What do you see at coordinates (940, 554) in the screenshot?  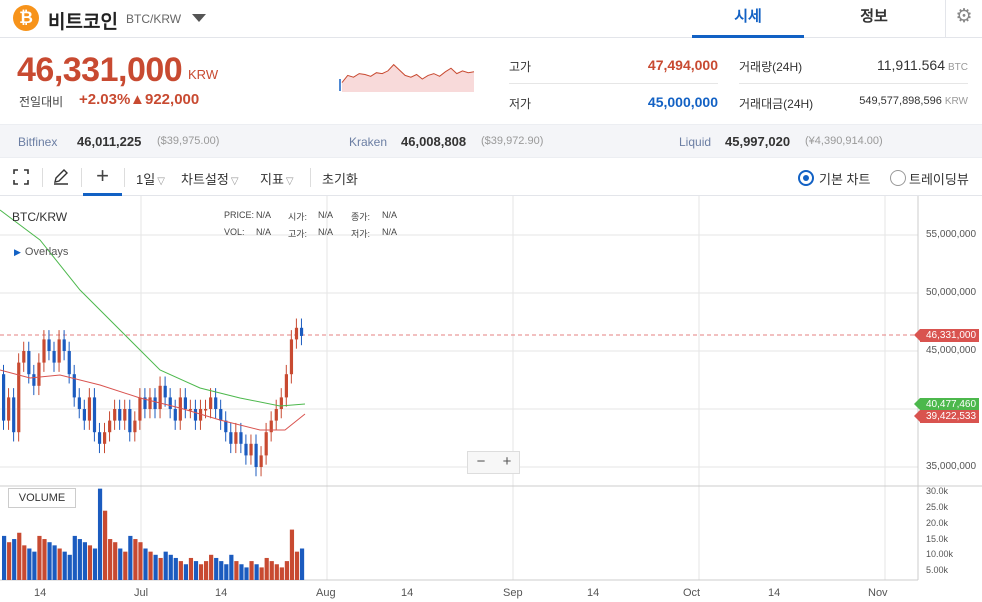 I see `volume-tick-label: 10.00k` at bounding box center [940, 554].